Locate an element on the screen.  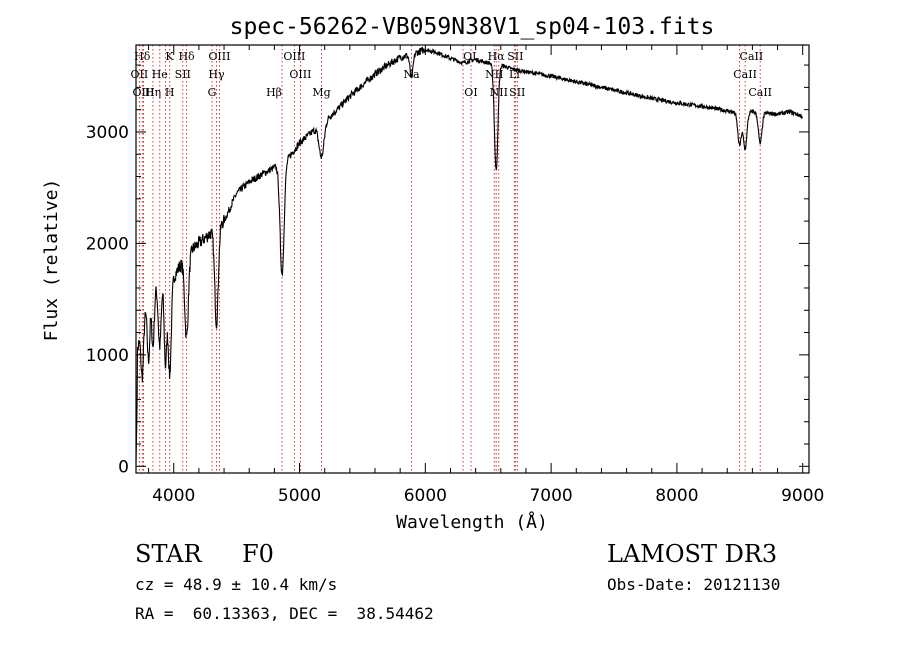
y-tick-label: 3000 is located at coordinates (107, 133).